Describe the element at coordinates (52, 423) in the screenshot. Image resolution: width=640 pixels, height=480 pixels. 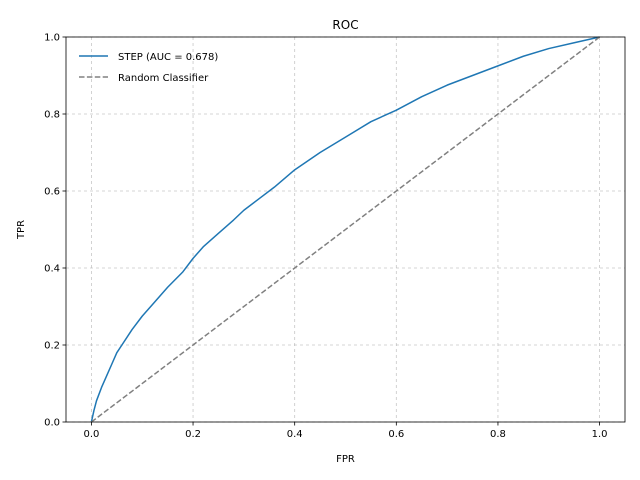
I see `y-tick-label: 0.0` at that location.